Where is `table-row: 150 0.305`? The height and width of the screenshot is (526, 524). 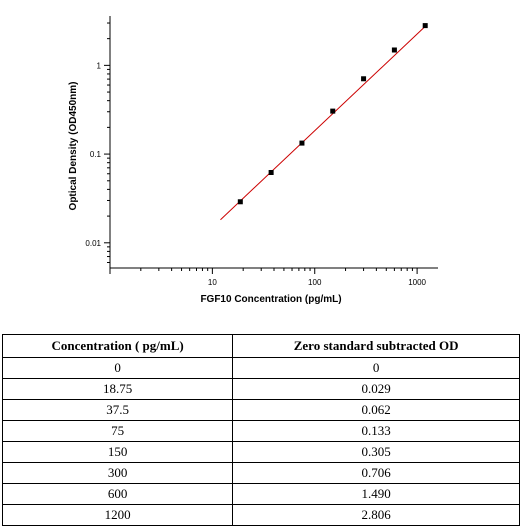 table-row: 150 0.305 is located at coordinates (260, 452).